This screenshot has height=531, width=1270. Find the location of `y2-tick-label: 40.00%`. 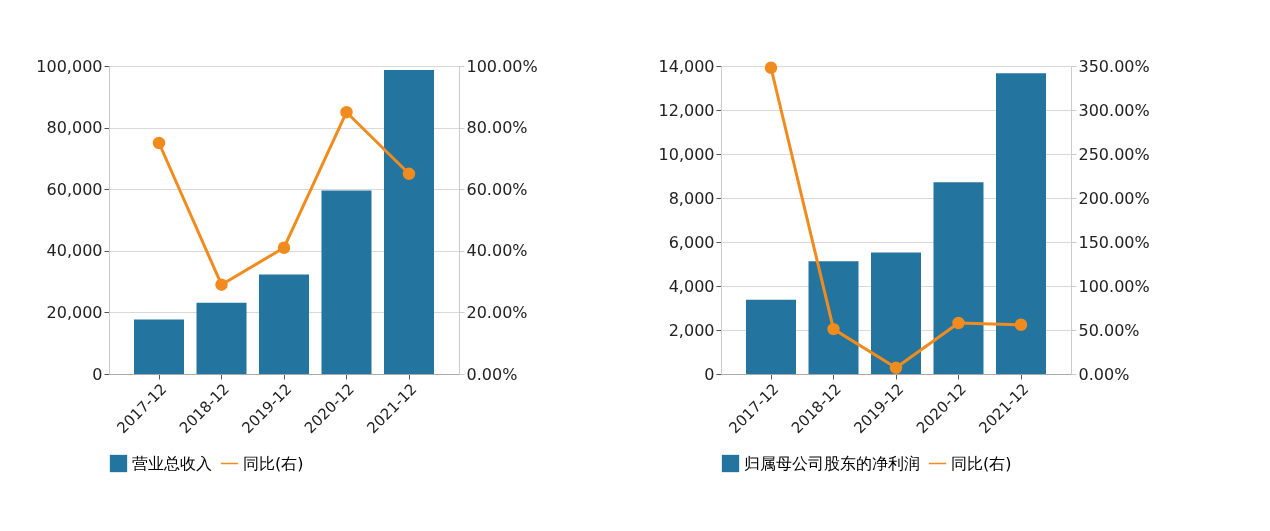

y2-tick-label: 40.00% is located at coordinates (497, 251).